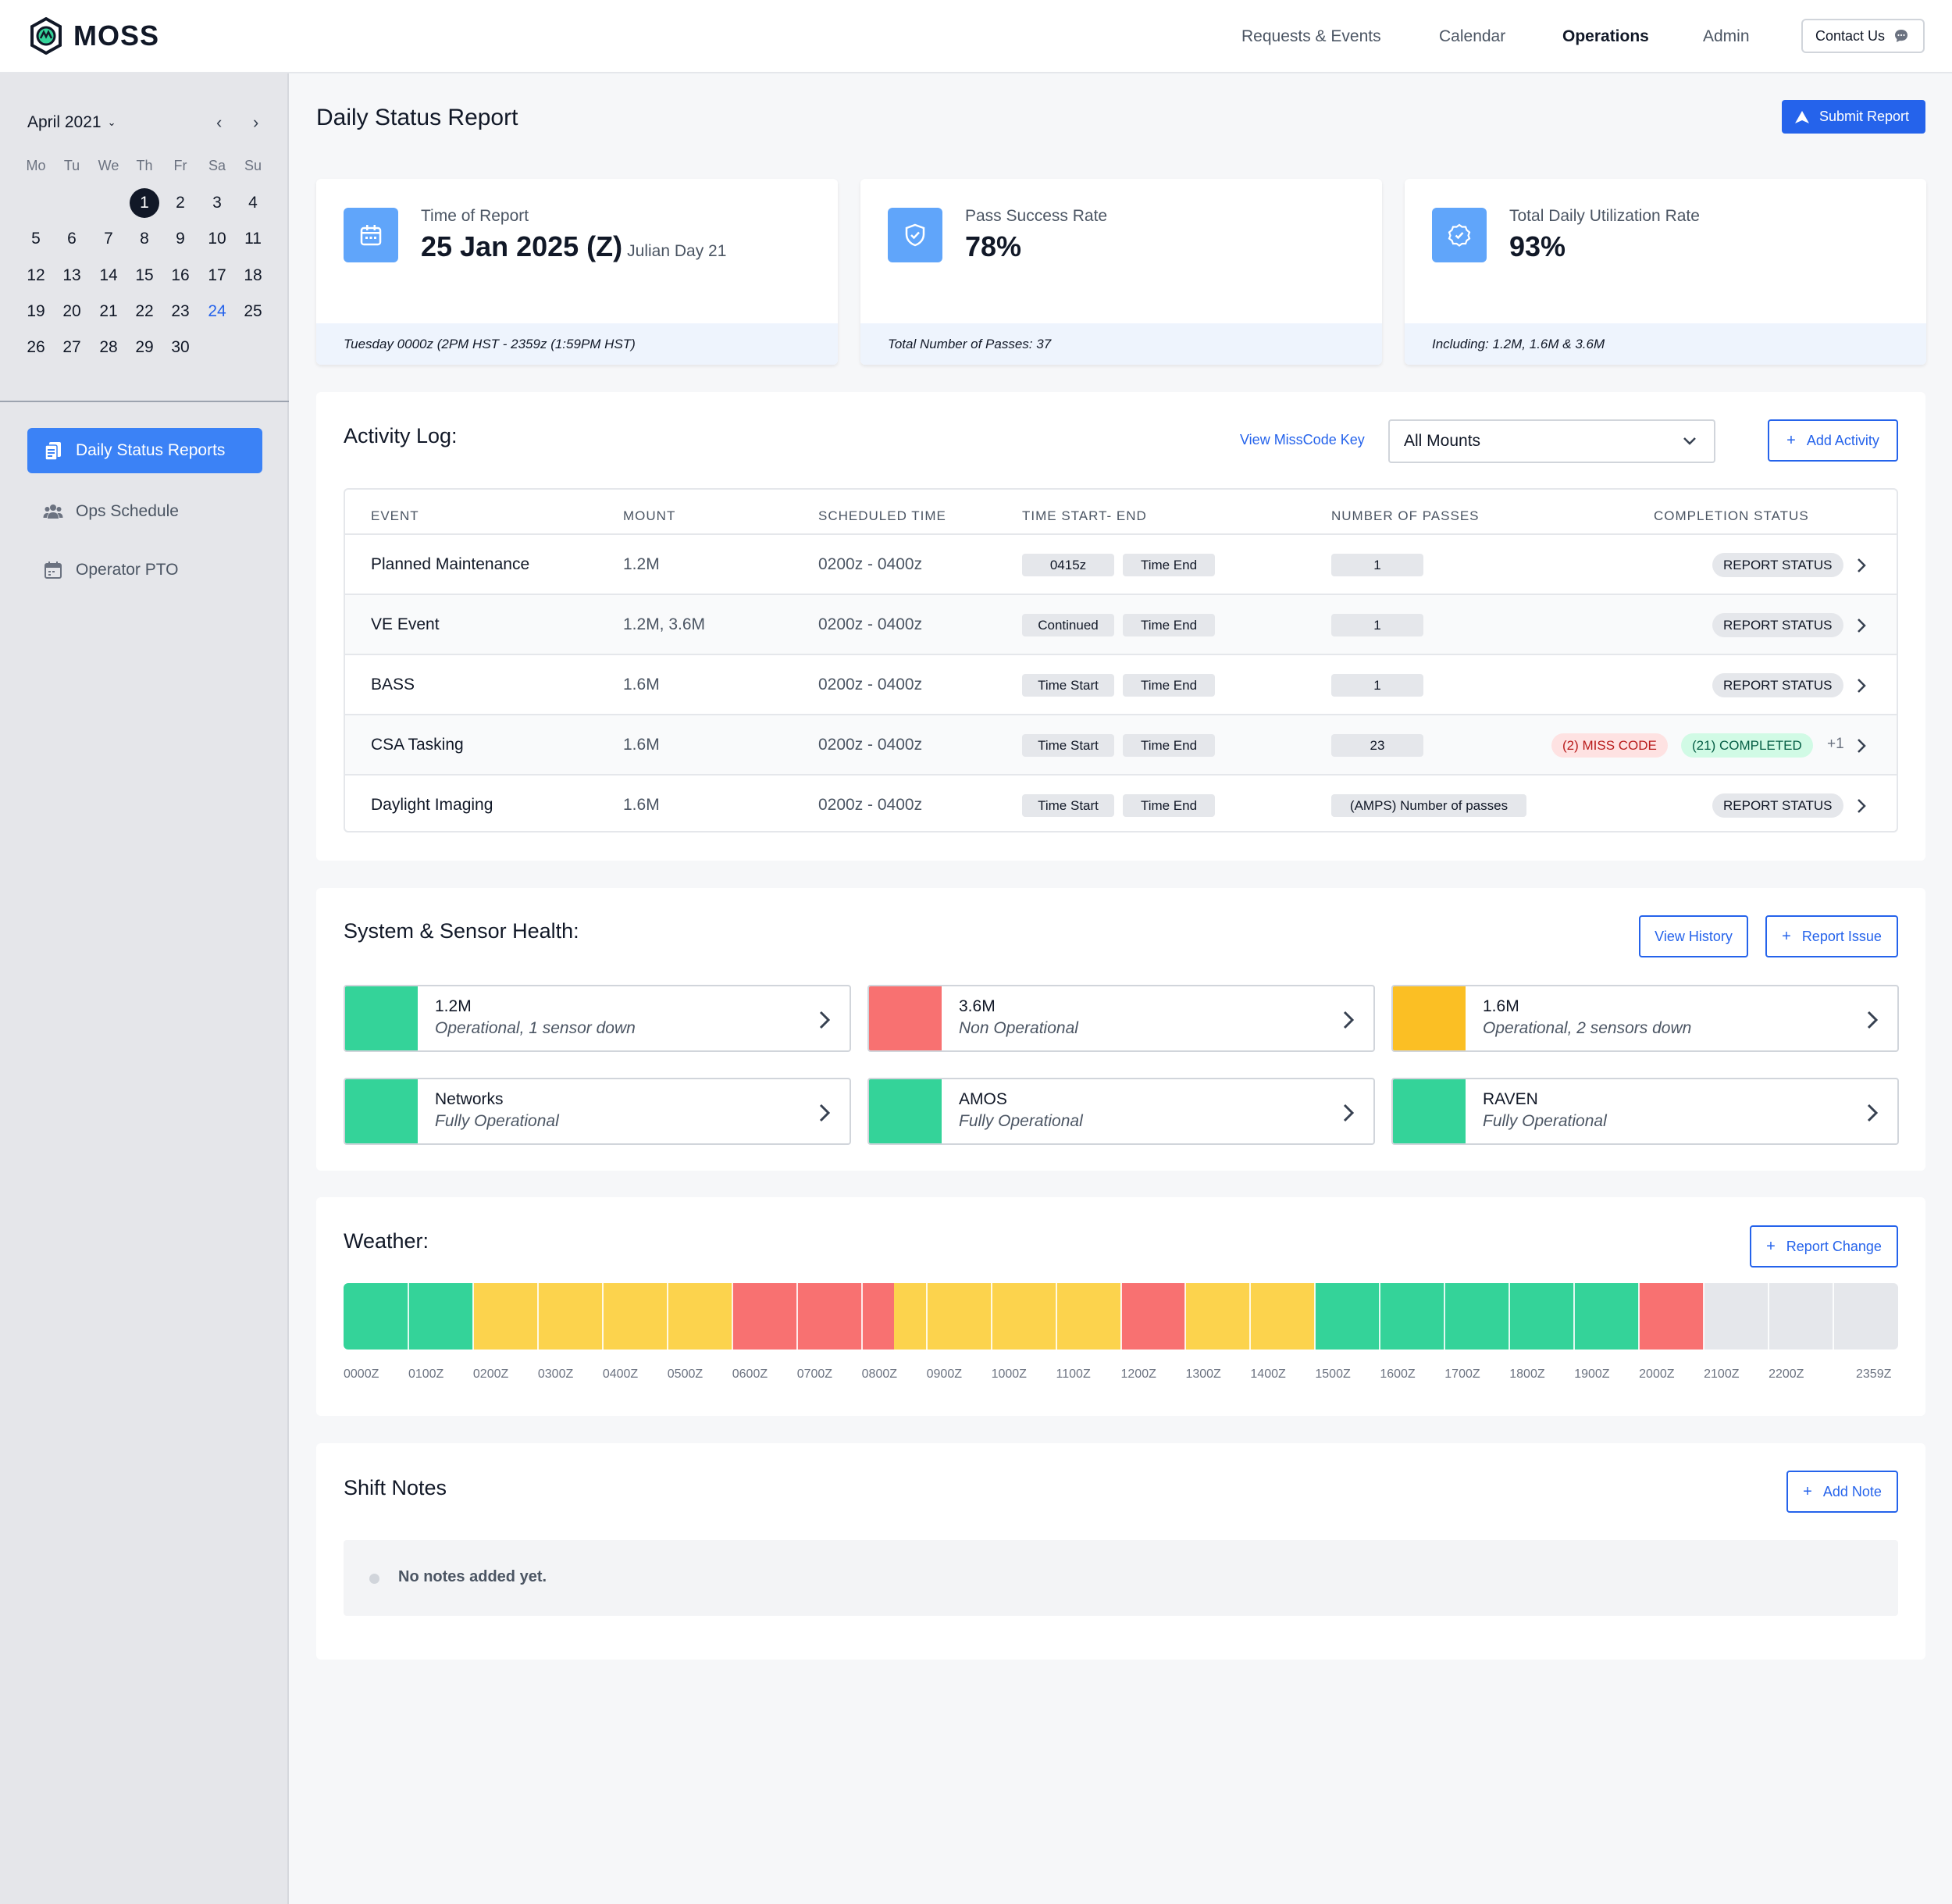 The height and width of the screenshot is (1904, 1952). Describe the element at coordinates (36, 239) in the screenshot. I see `calendar-day: 5` at that location.